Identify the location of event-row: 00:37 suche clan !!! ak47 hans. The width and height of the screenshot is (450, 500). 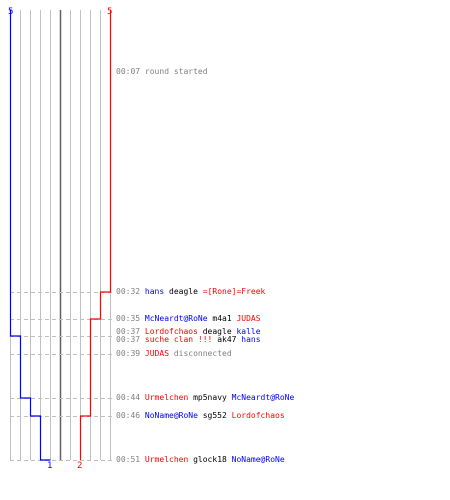
(188, 339).